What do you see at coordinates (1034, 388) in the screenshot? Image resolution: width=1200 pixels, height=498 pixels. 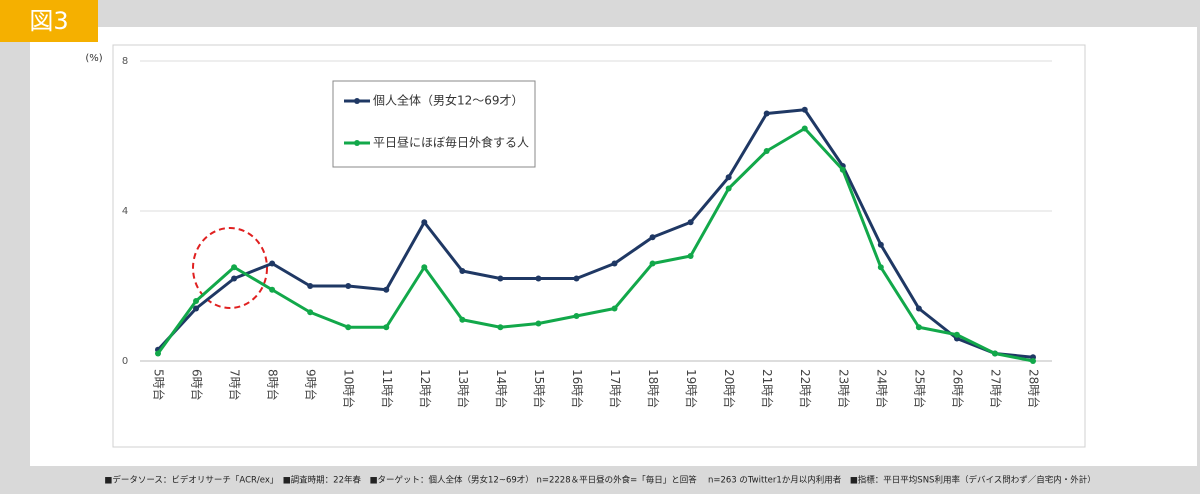 I see `x-tick-label: 28時台` at bounding box center [1034, 388].